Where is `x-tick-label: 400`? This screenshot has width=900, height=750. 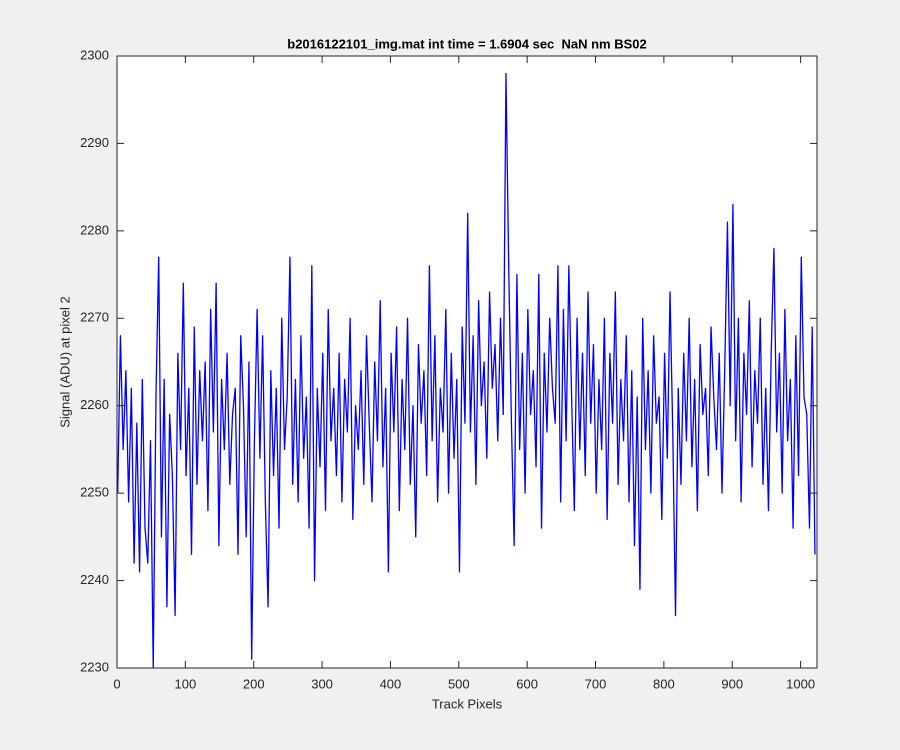
x-tick-label: 400 is located at coordinates (391, 683).